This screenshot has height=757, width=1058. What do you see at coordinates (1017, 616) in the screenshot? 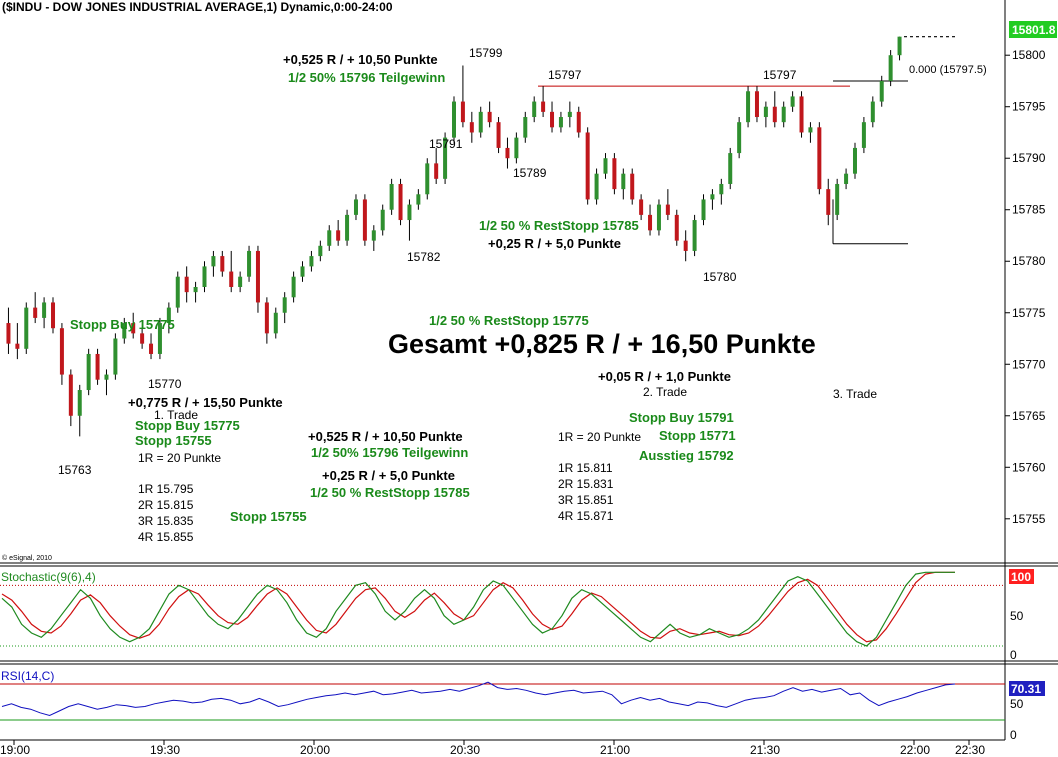
I see `stochastic-tick-50: 50` at bounding box center [1017, 616].